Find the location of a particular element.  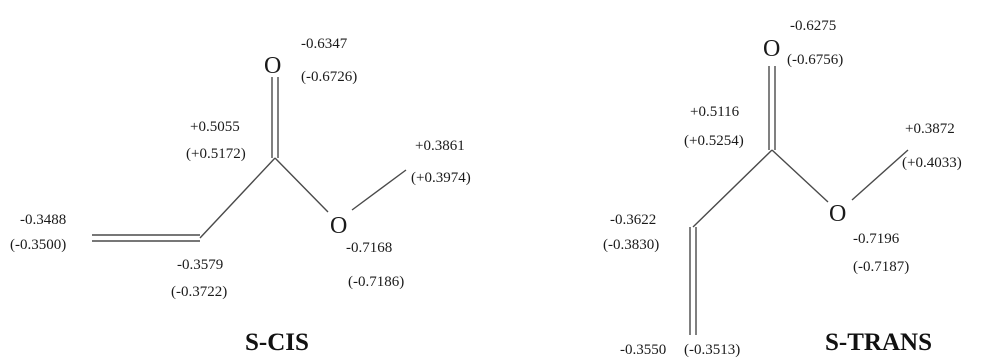

cis-alpha-carbon-charge-alt: (-0.3722) is located at coordinates (199, 292).